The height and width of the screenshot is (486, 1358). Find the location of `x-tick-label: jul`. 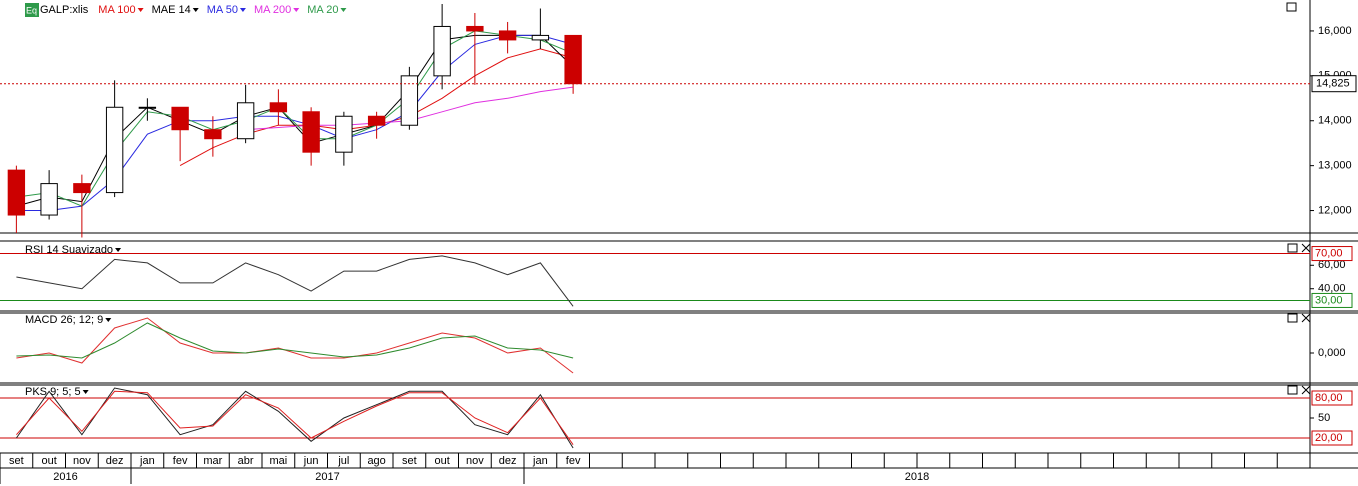

x-tick-label: jul is located at coordinates (343, 461).